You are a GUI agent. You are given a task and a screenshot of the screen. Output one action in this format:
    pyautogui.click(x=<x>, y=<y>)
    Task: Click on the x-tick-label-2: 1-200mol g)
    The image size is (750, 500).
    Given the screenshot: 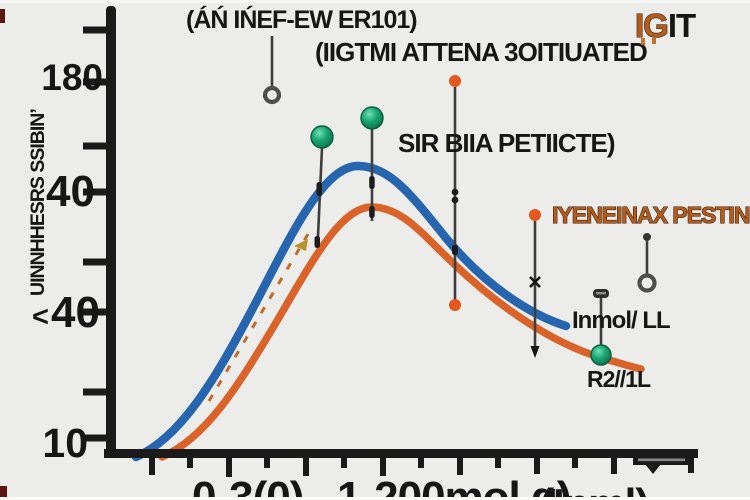 What is the action you would take?
    pyautogui.click(x=454, y=486)
    